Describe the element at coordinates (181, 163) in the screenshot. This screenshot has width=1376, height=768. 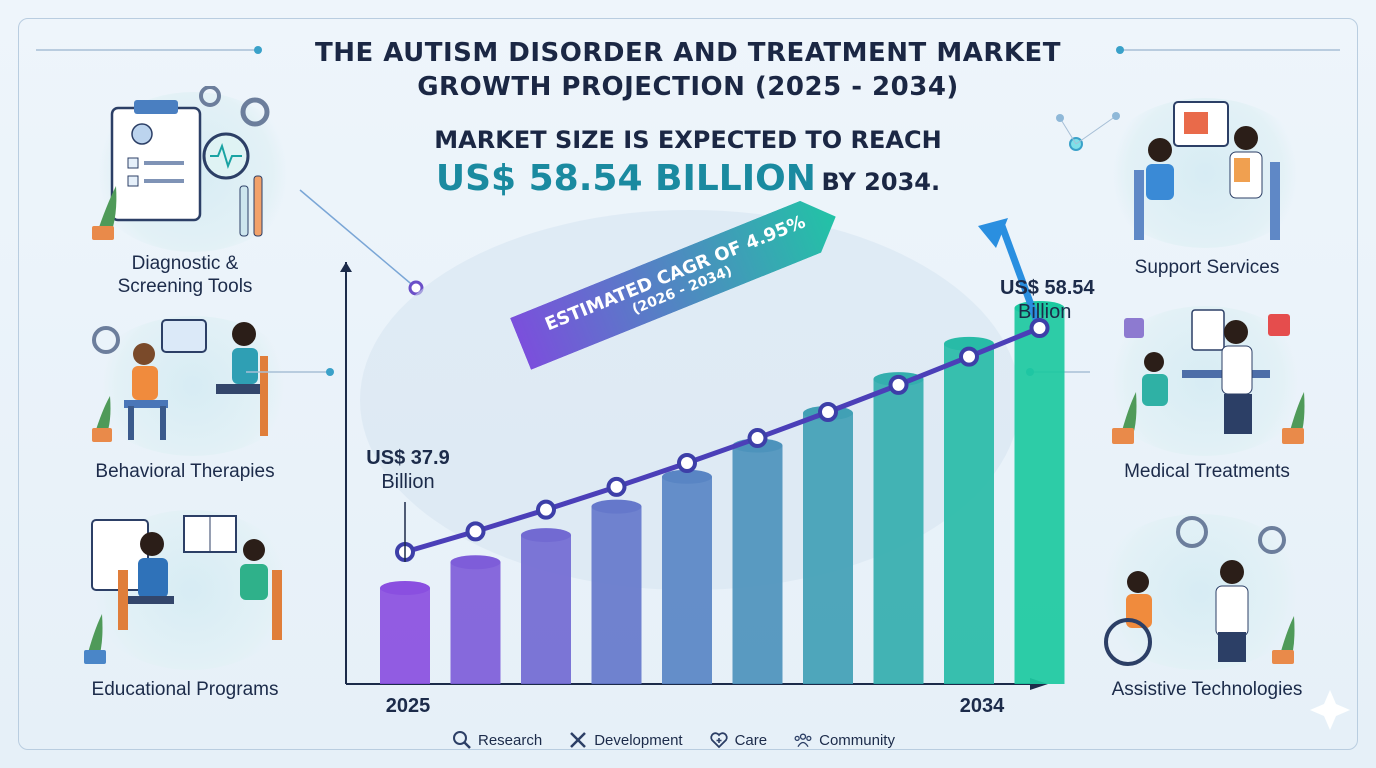
I see `diagnostic-illustration` at that location.